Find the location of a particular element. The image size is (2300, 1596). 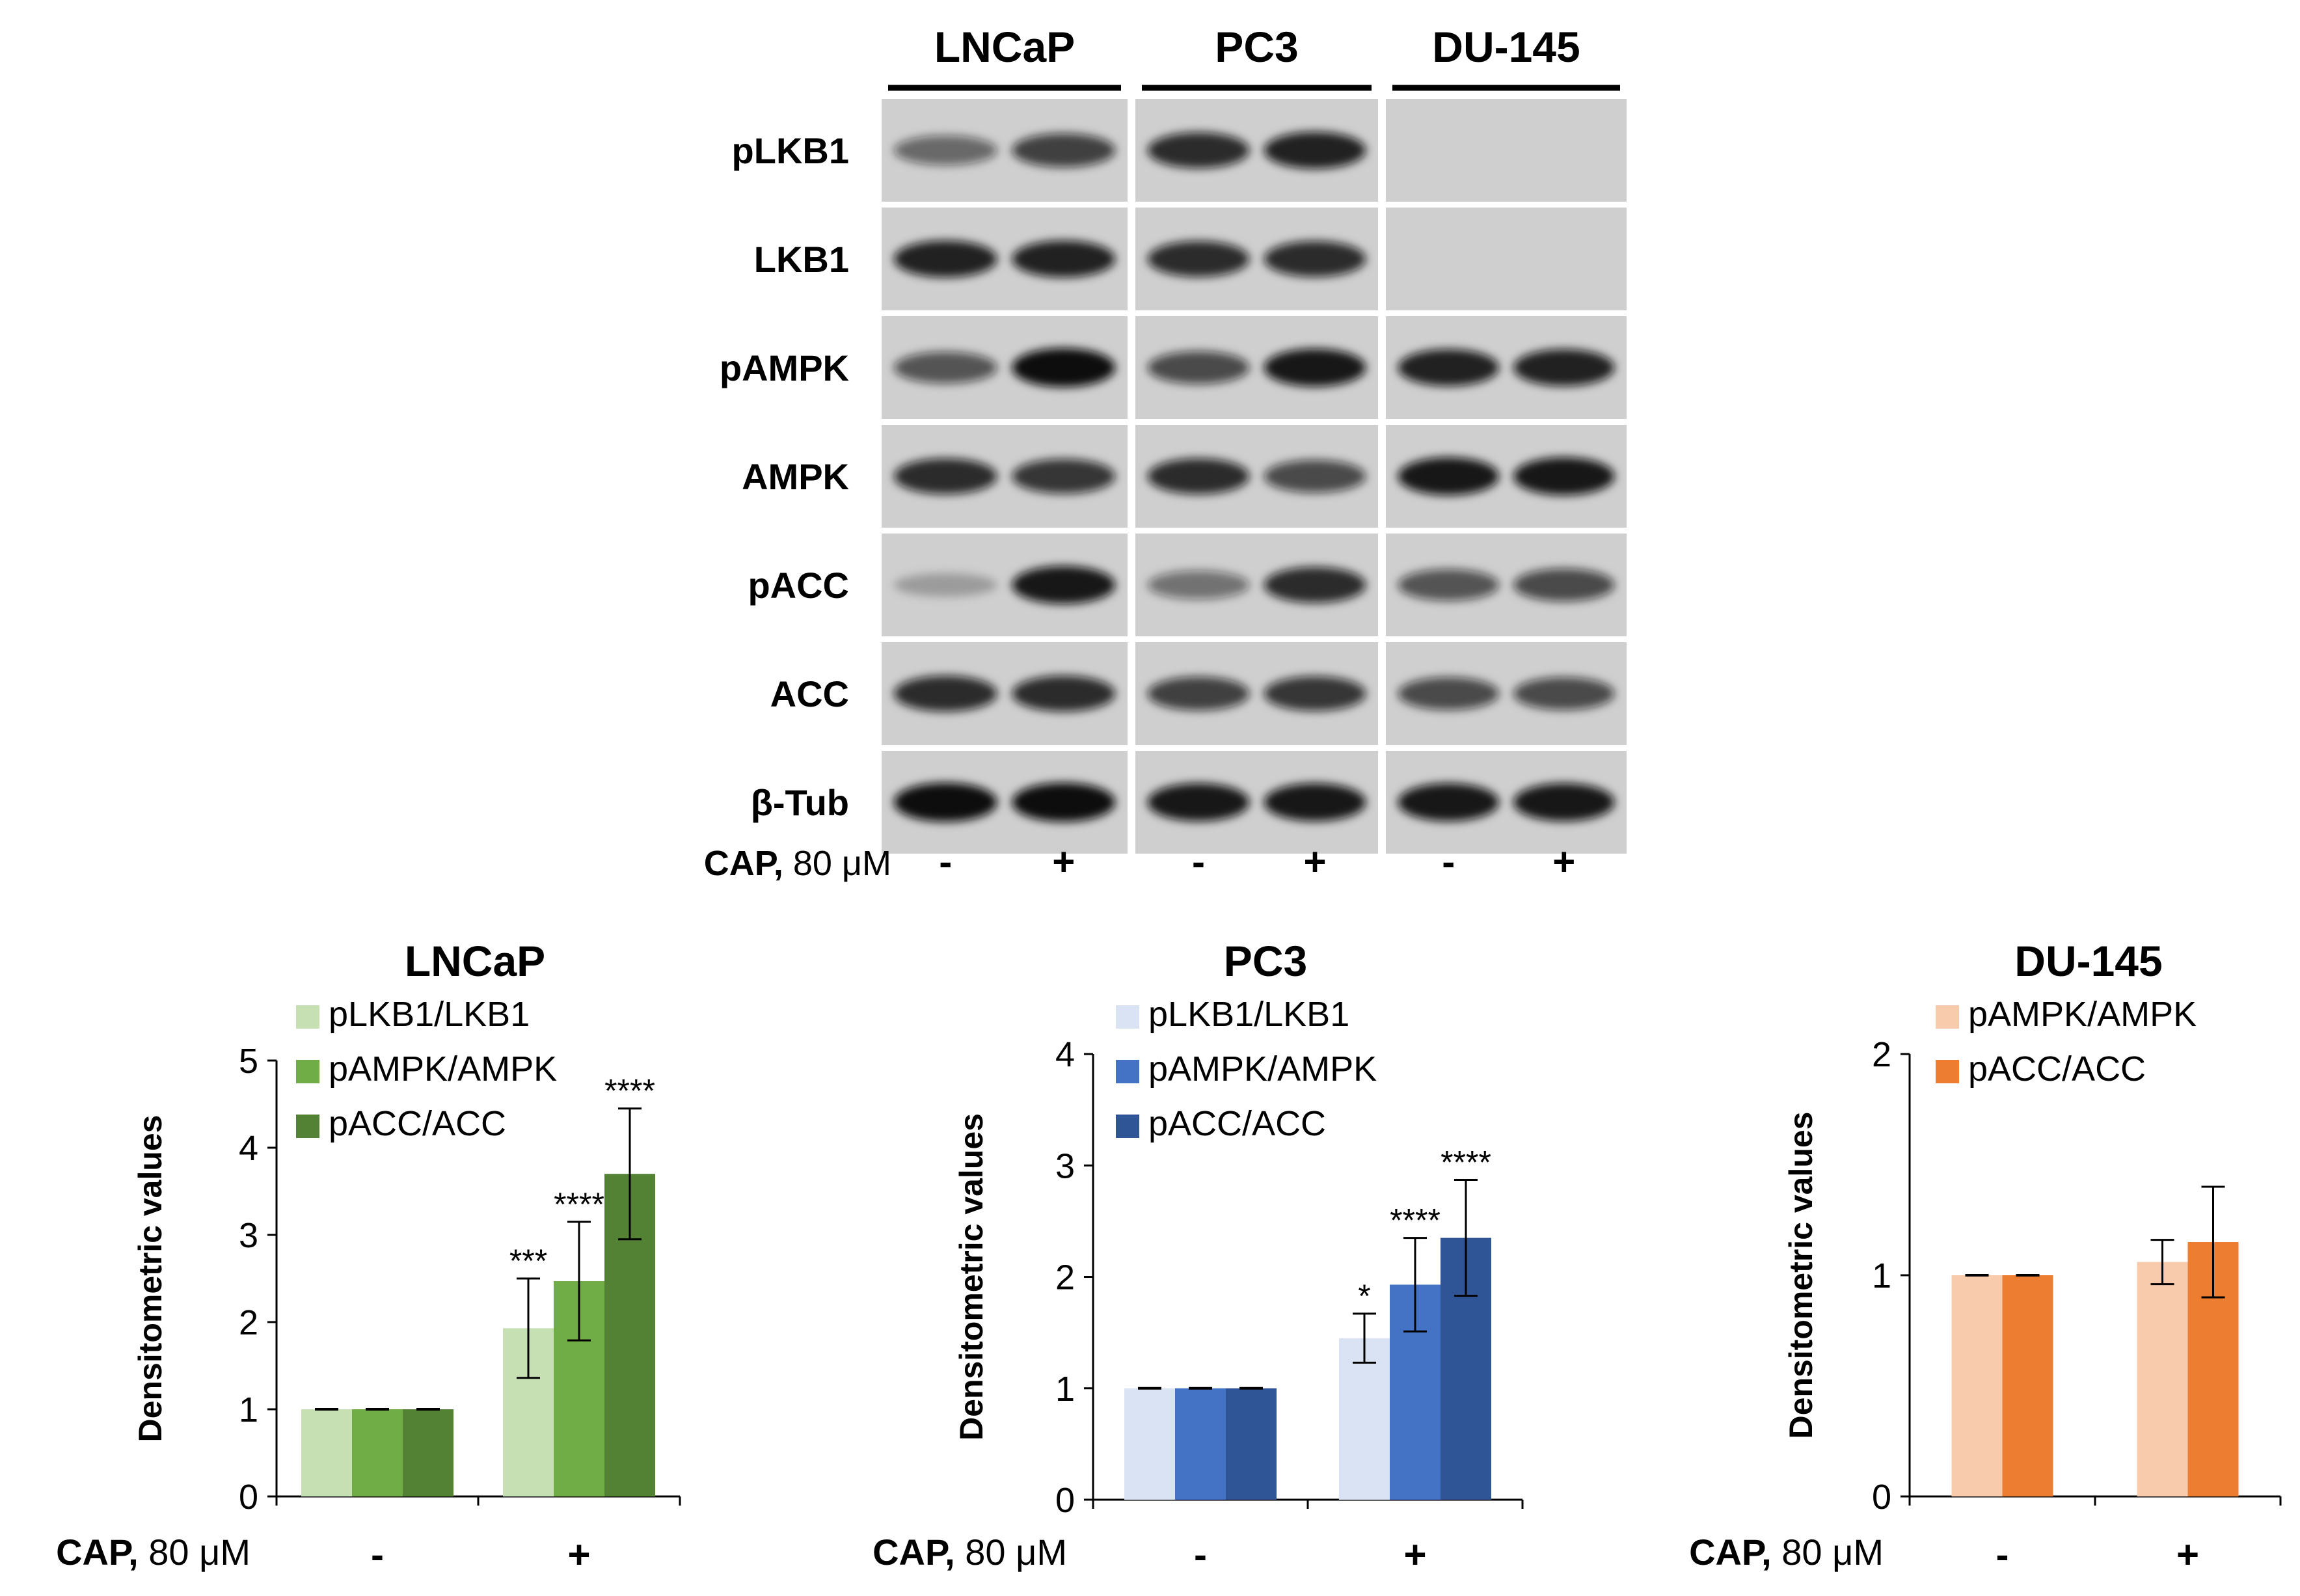

blot-row-label: pACC is located at coordinates (798, 585).